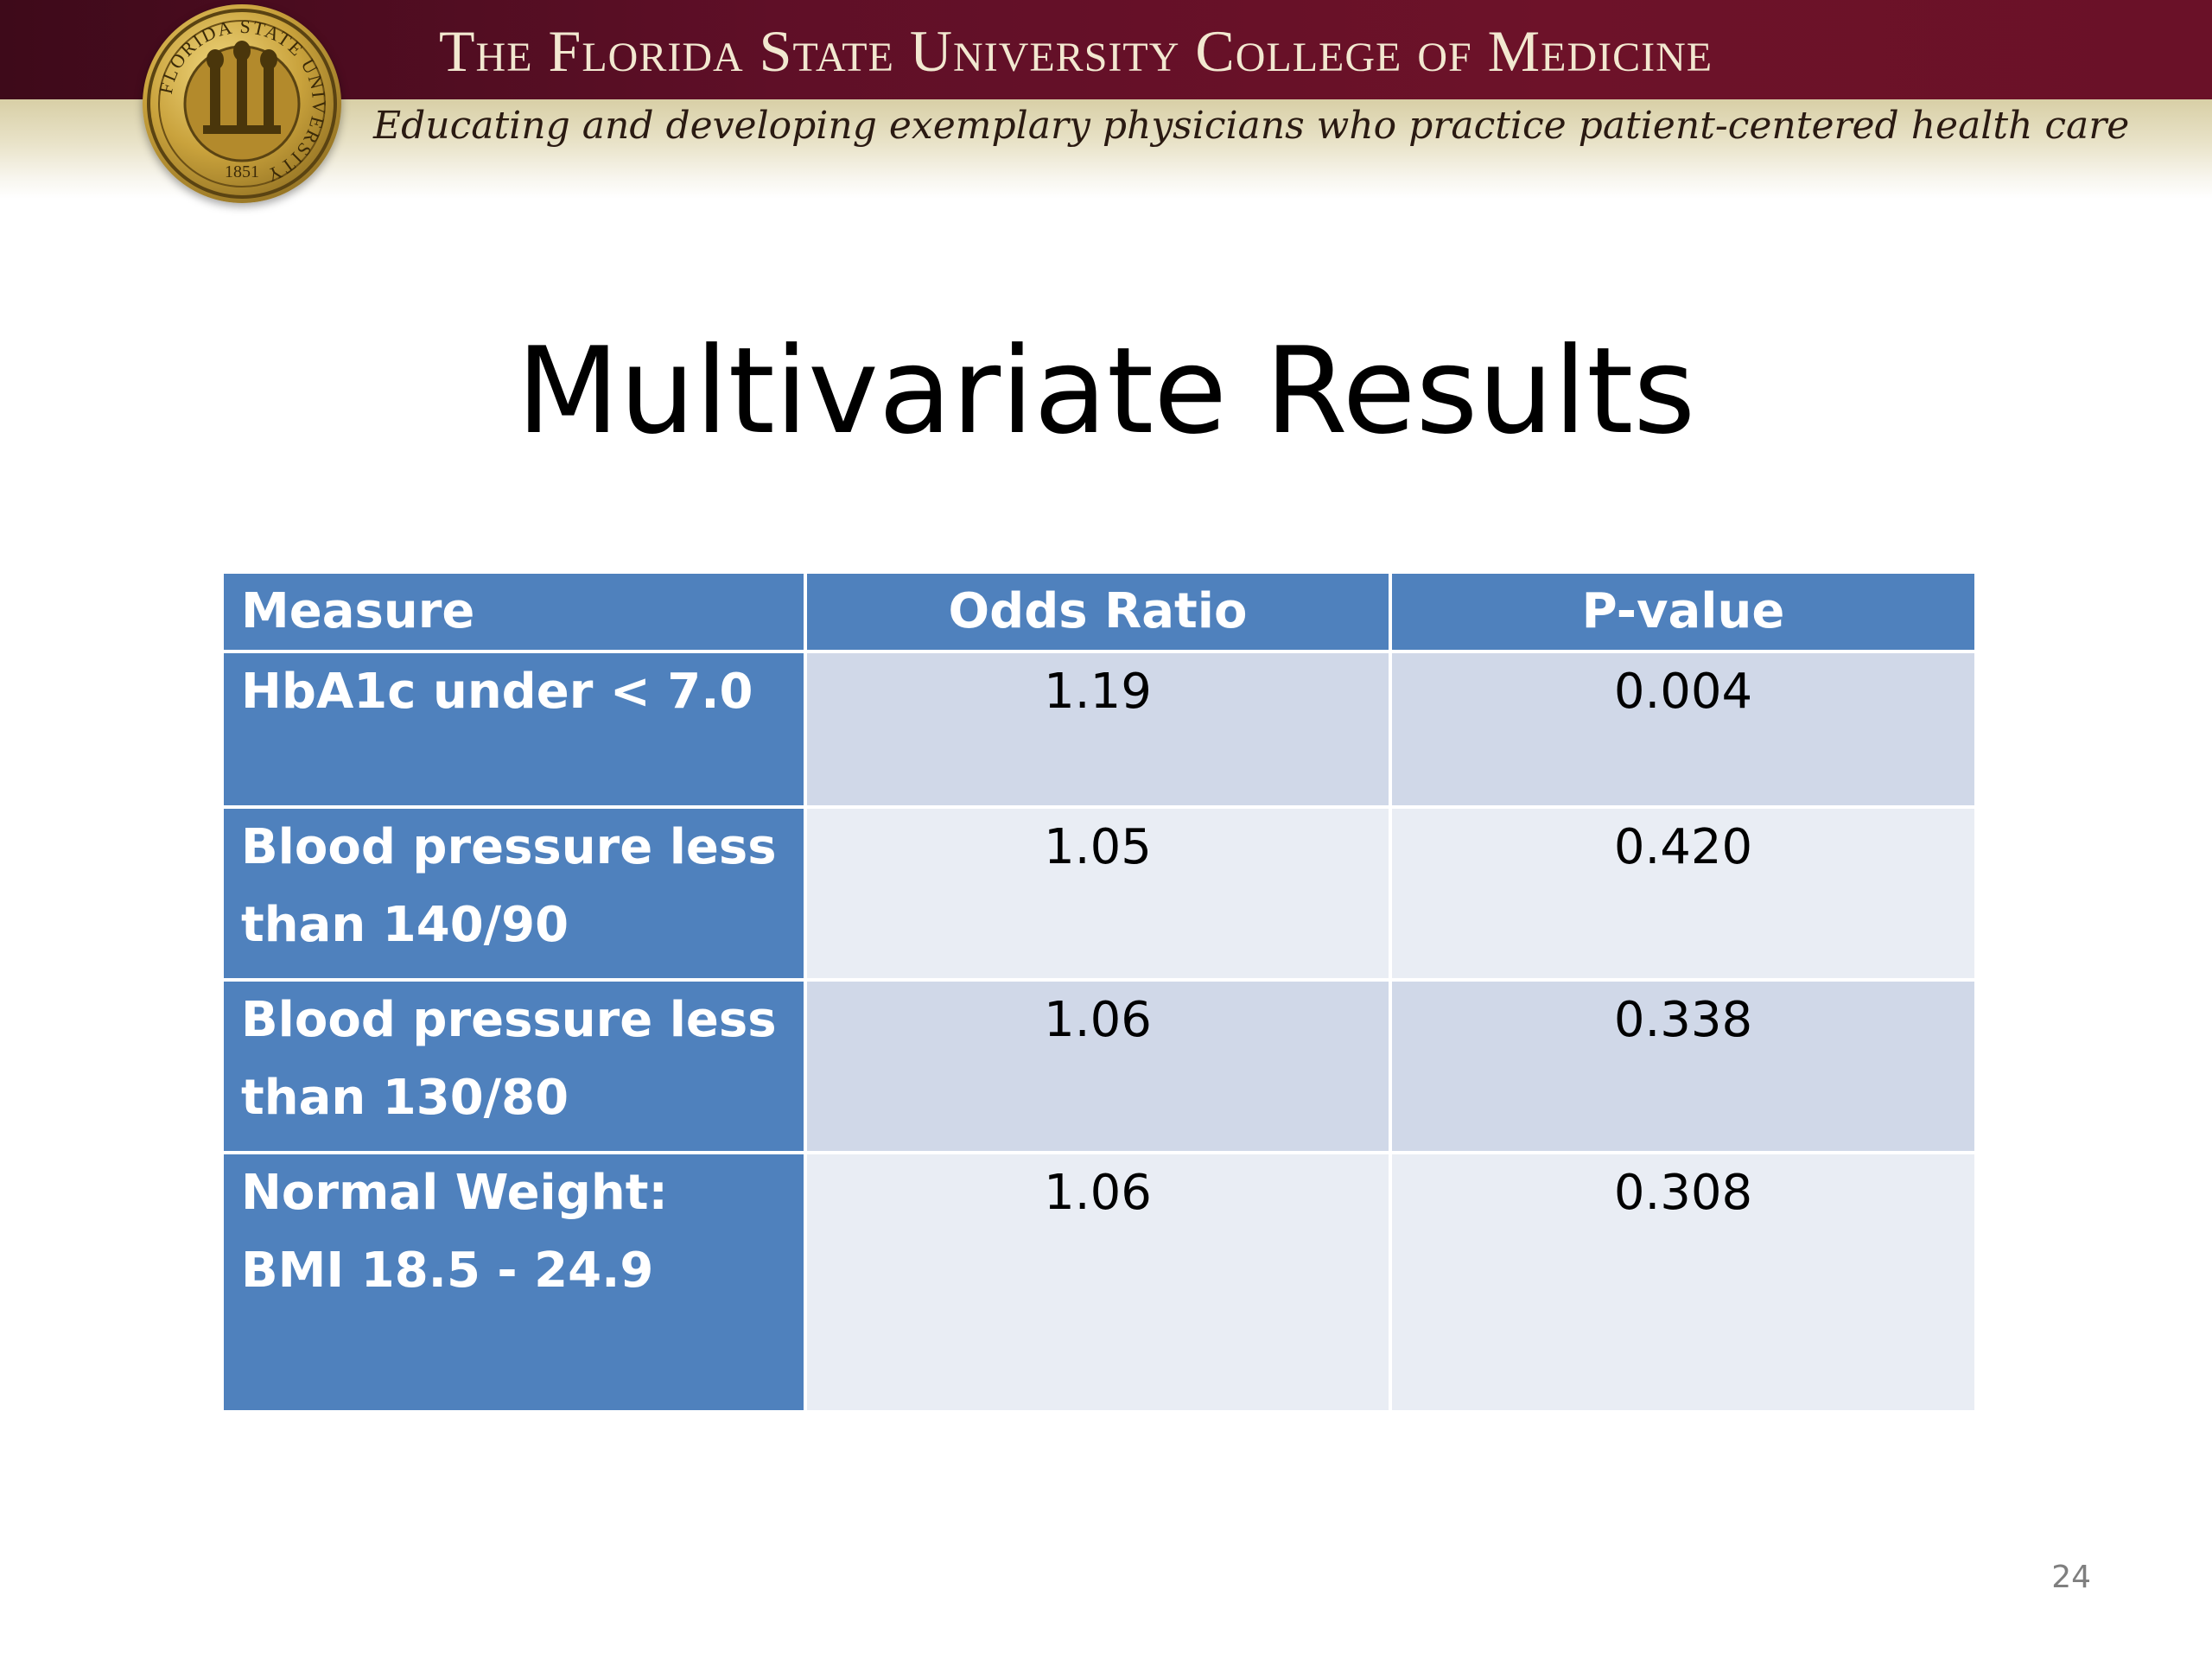 The width and height of the screenshot is (2212, 1659). What do you see at coordinates (1683, 611) in the screenshot?
I see `header-p-value: P-value` at bounding box center [1683, 611].